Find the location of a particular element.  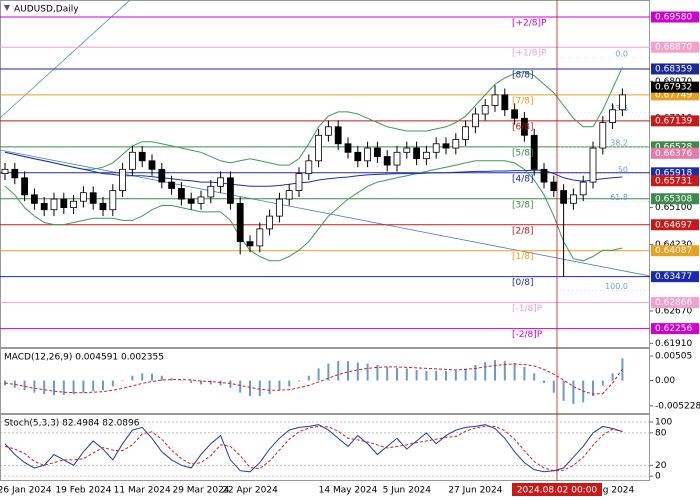

level-price: 0.64697 is located at coordinates (673, 225).